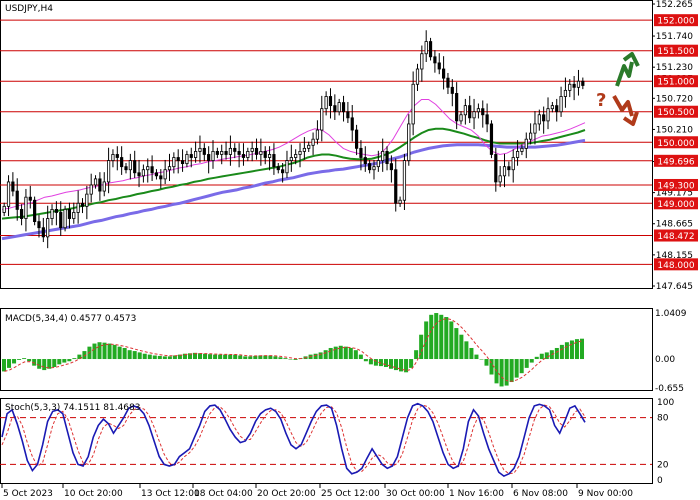 The height and width of the screenshot is (500, 700). What do you see at coordinates (674, 68) in the screenshot?
I see `price-tick-label: 151.230` at bounding box center [674, 68].